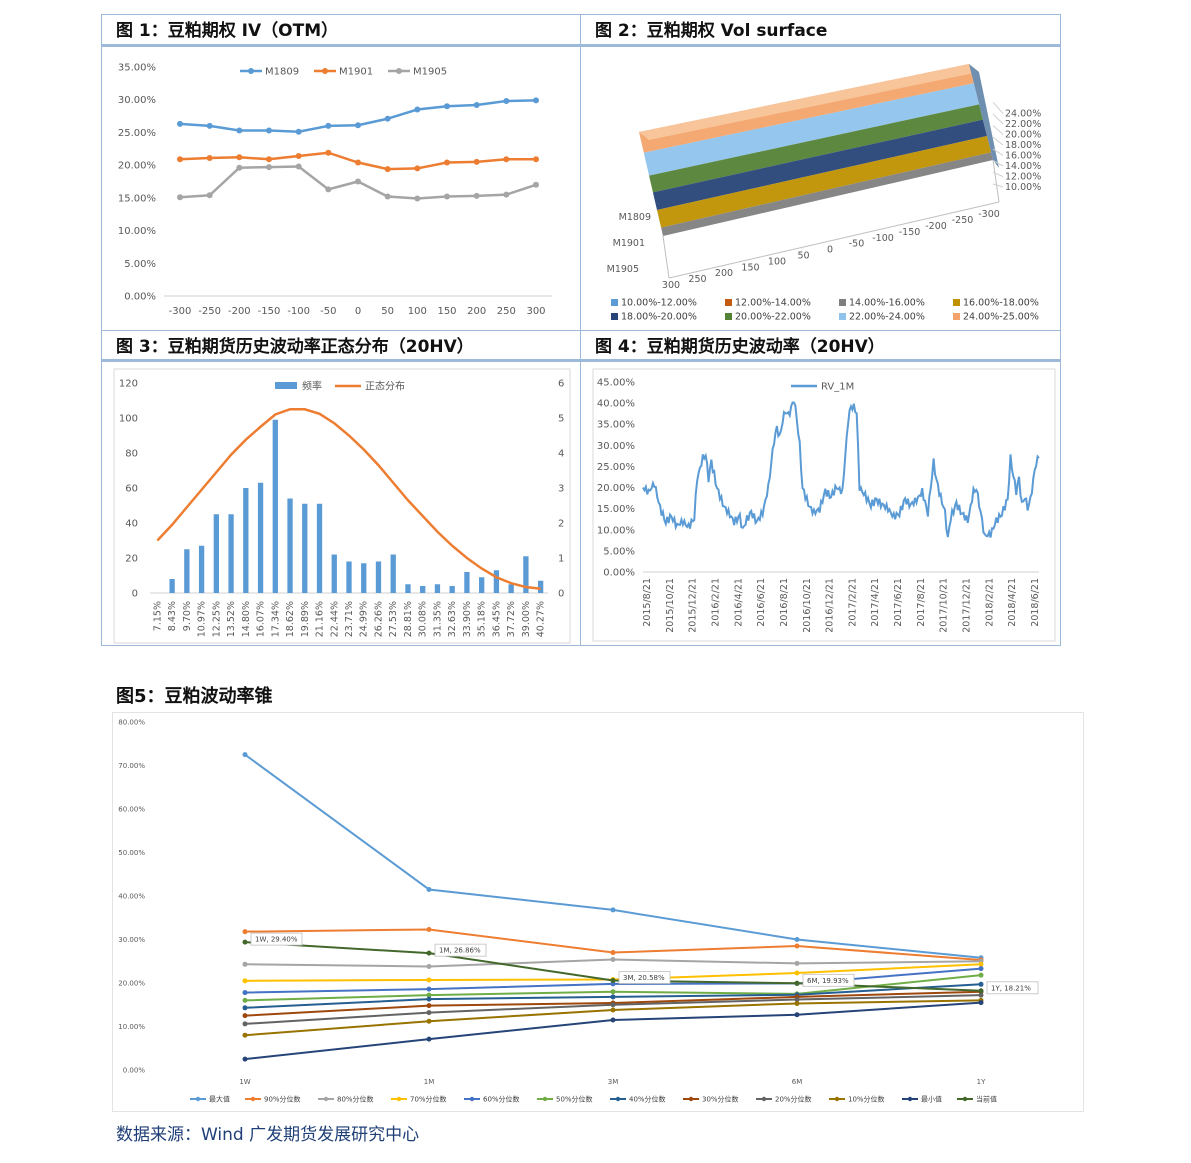 The height and width of the screenshot is (1163, 1191). I want to click on fig3-y-tick: 20, so click(131, 559).